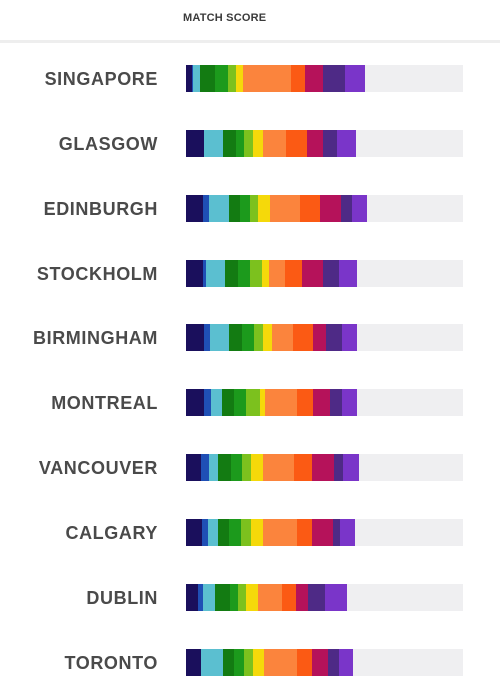 The width and height of the screenshot is (500, 699). Describe the element at coordinates (122, 598) in the screenshot. I see `category-label: DUBLIN` at that location.